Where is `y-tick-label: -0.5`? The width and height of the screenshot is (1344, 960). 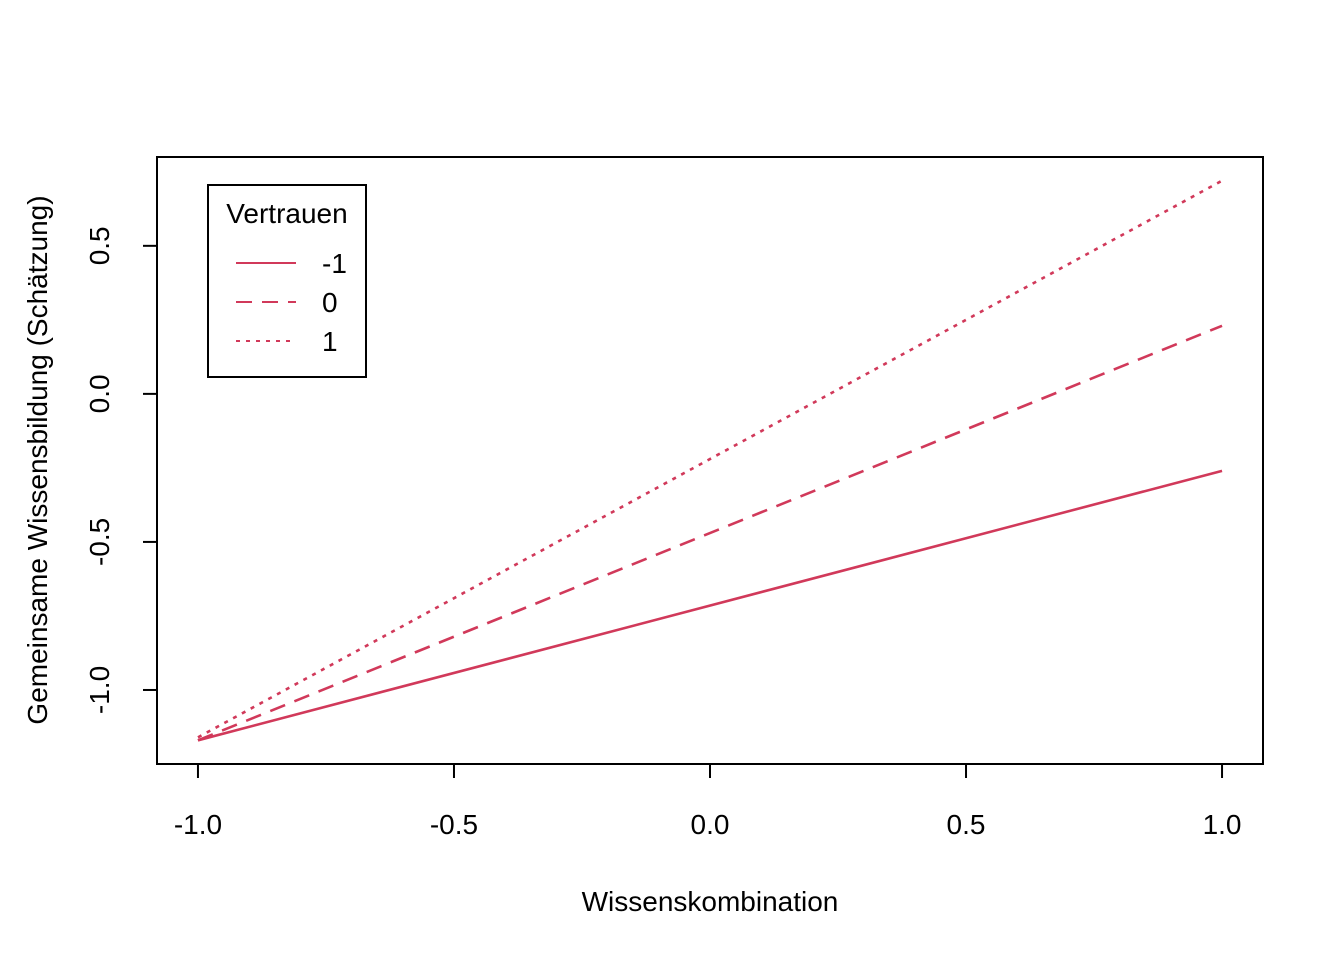 y-tick-label: -0.5 is located at coordinates (99, 542).